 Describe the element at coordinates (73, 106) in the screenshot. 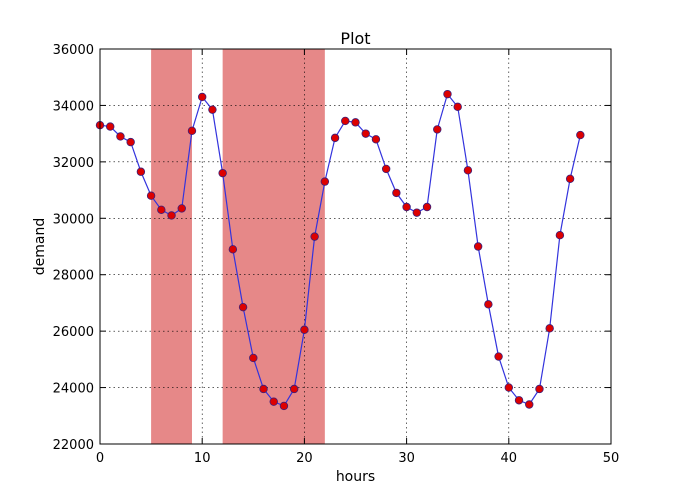

I see `y-tick-label: 34000` at that location.